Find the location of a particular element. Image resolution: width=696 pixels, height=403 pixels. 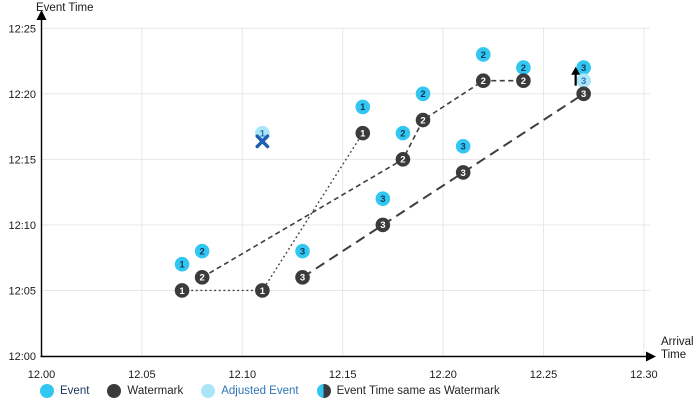

x-tick-label: 12.20 is located at coordinates (443, 375).